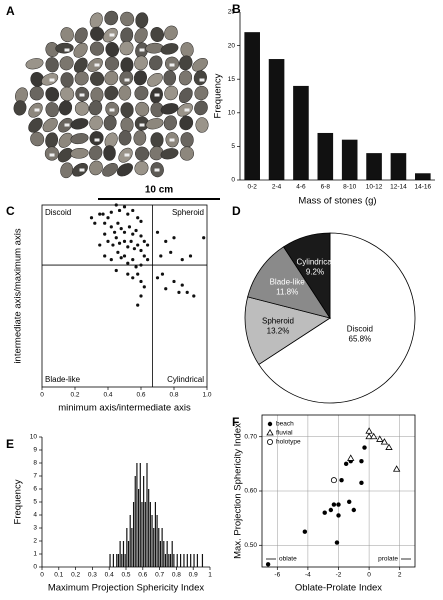 Image resolution: width=443 pixels, height=600 pixels. What do you see at coordinates (140, 395) in the screenshot?
I see `x-tick-label: 0.6` at bounding box center [140, 395].